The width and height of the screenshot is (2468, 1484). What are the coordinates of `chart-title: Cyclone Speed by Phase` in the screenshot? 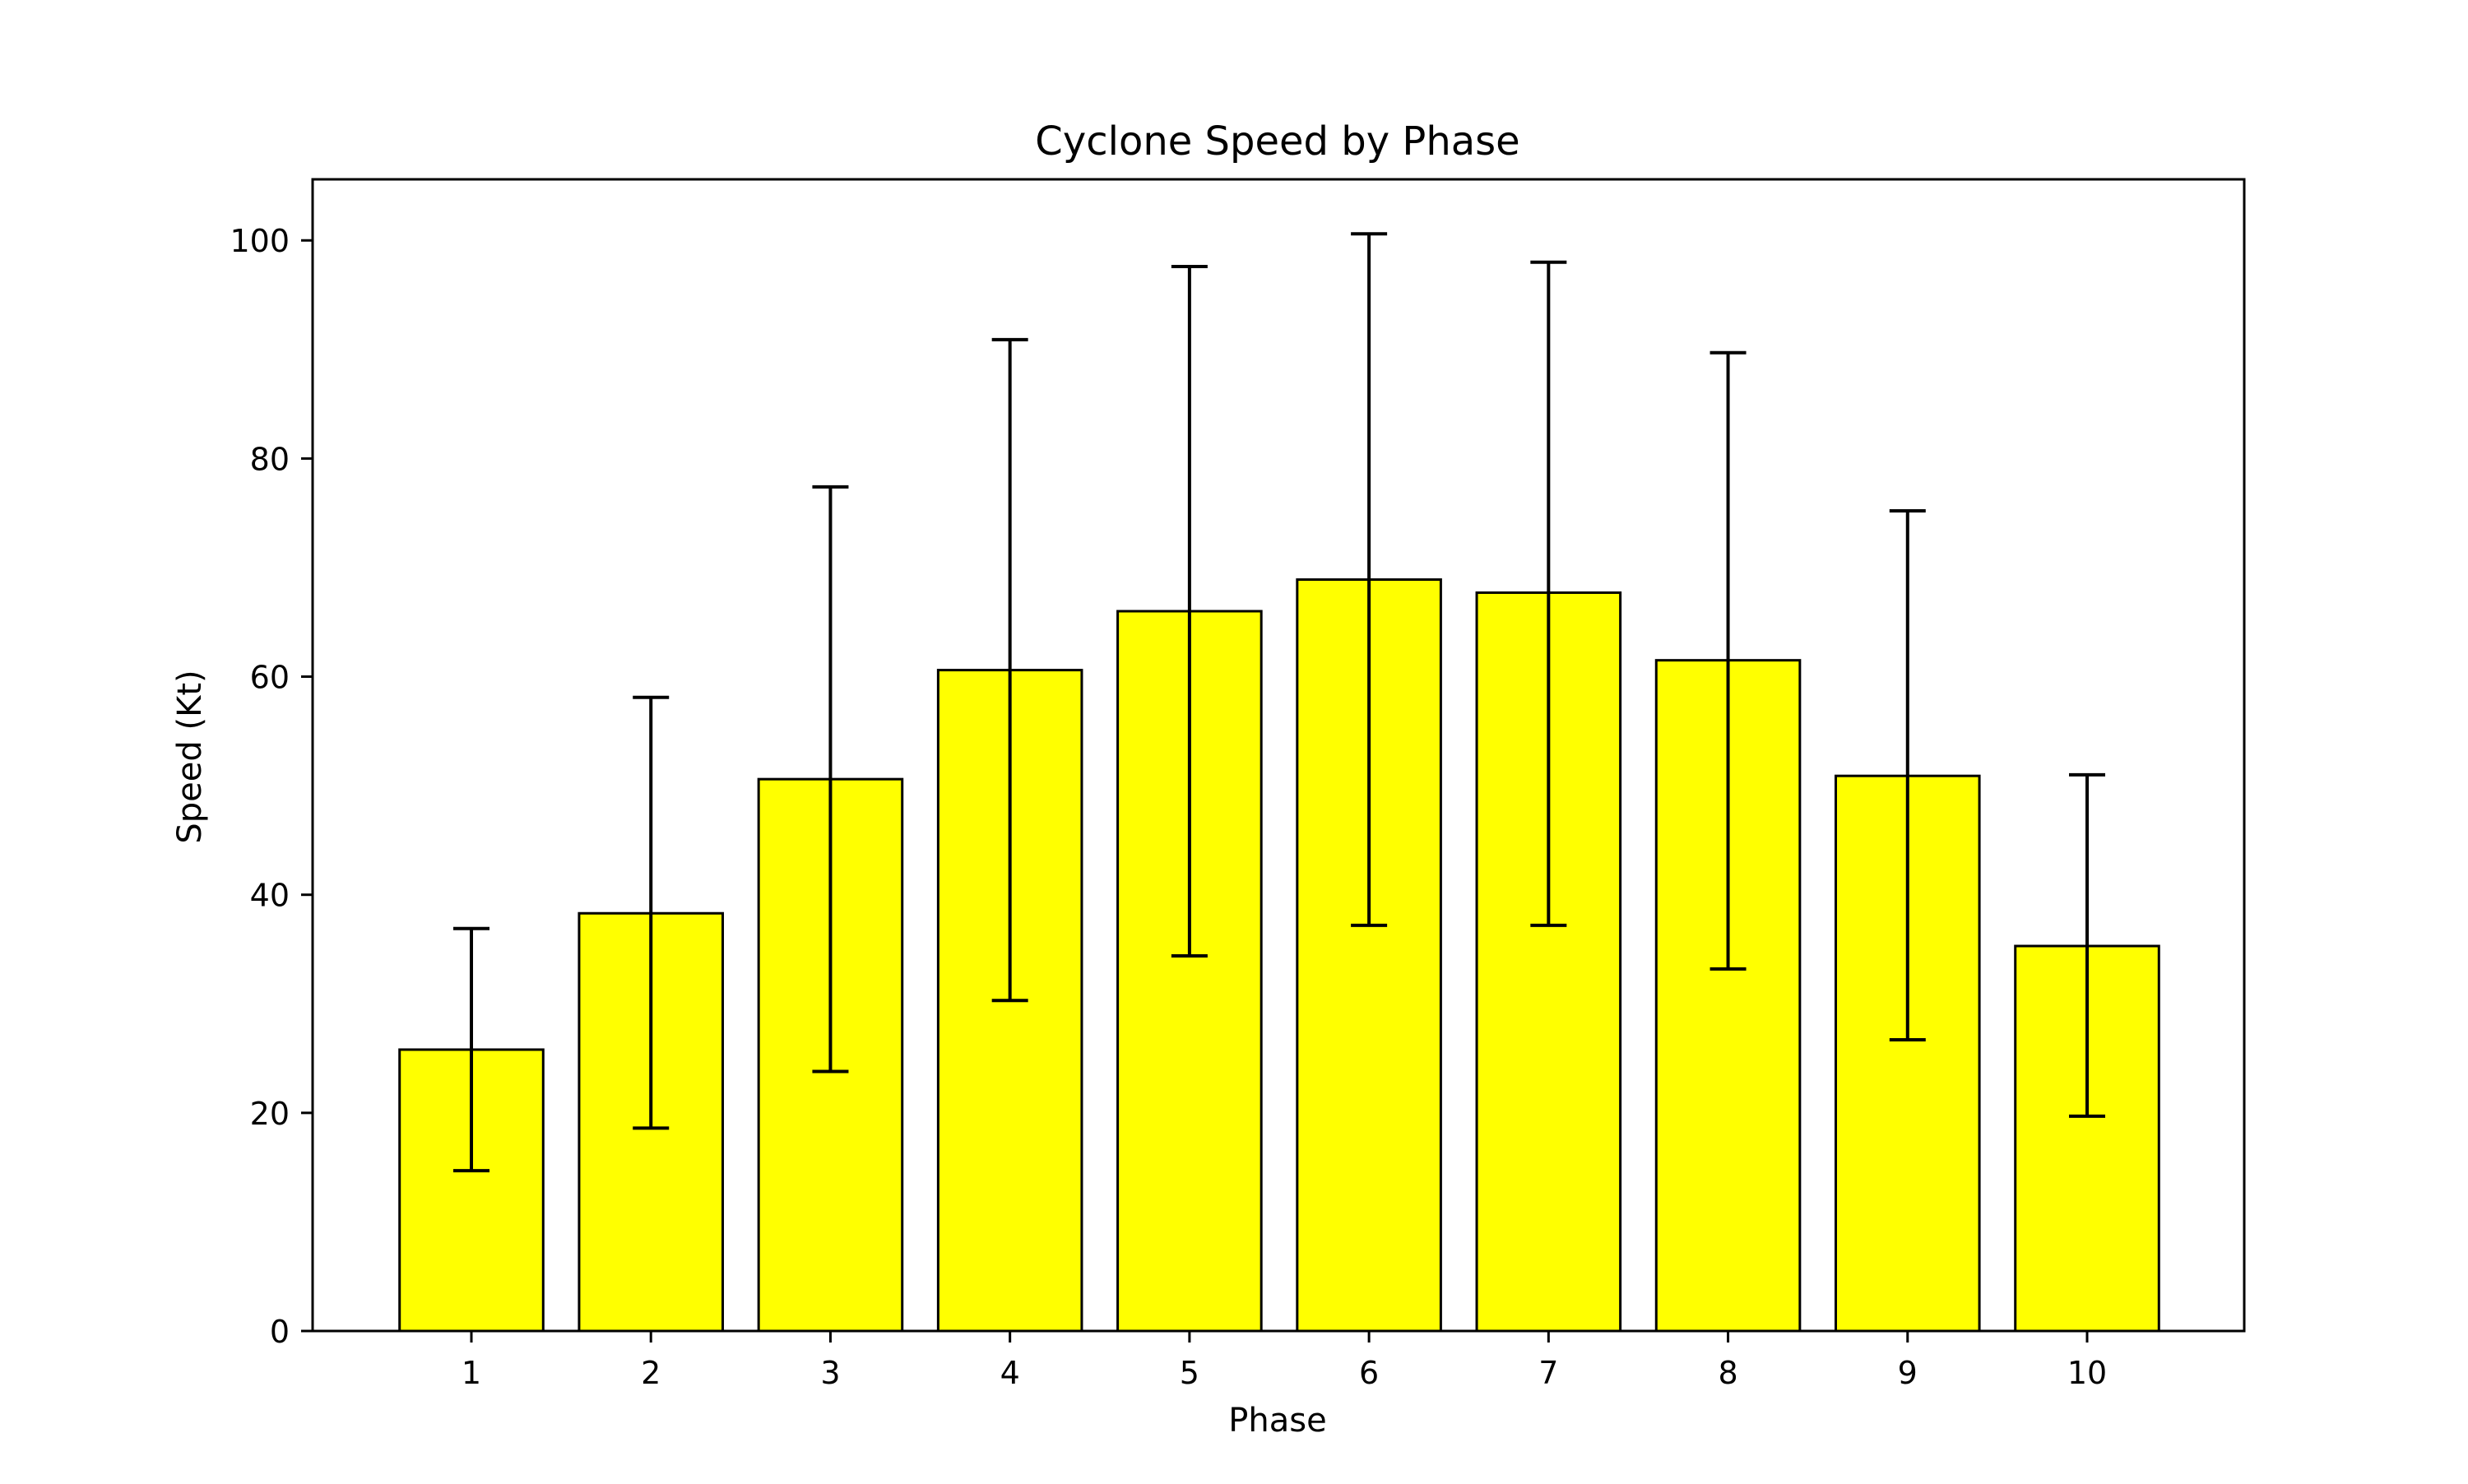 It's located at (1277, 141).